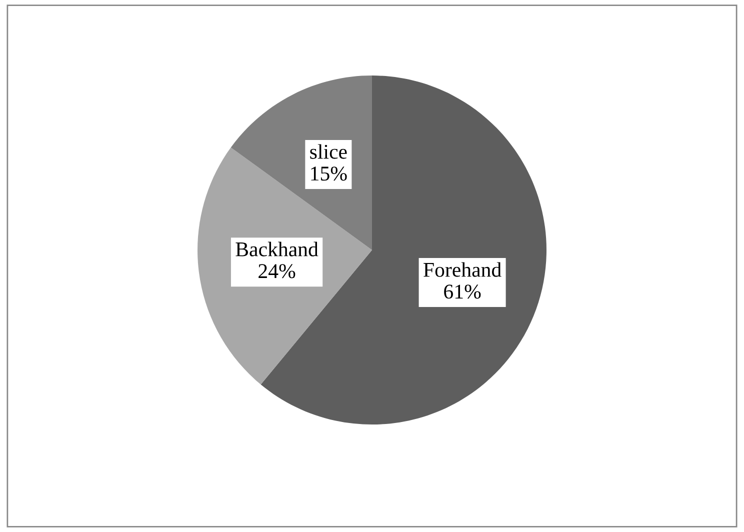  I want to click on data-label: 24%, so click(277, 271).